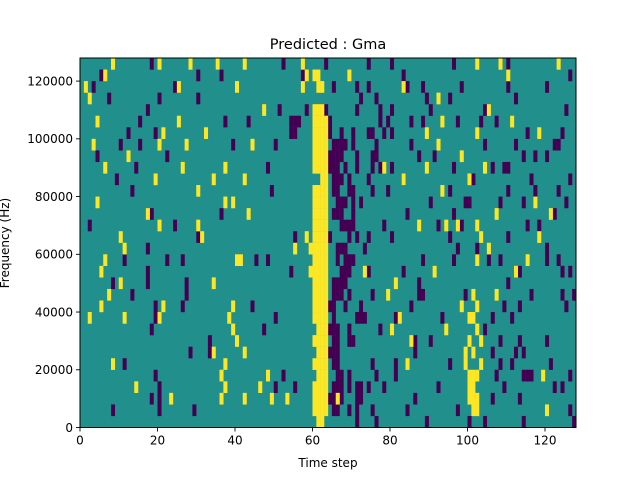  I want to click on x-tick-label: 20, so click(157, 441).